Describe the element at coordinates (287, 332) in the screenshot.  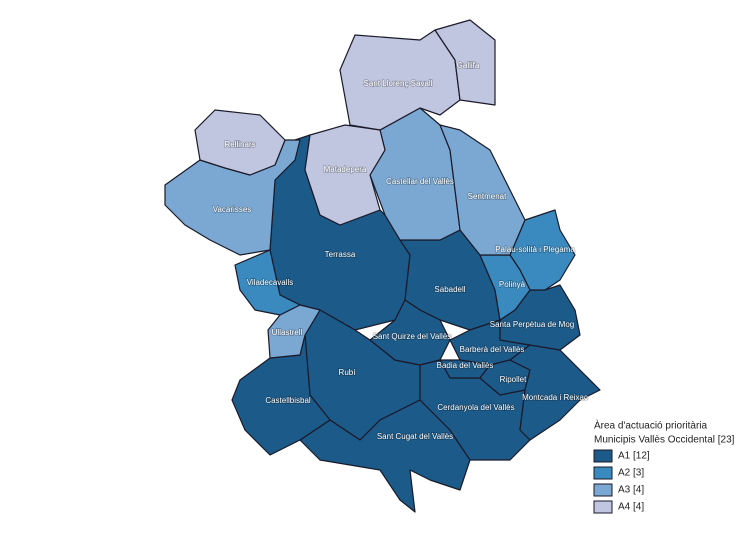
I see `municipality-label: Ullastrell` at that location.